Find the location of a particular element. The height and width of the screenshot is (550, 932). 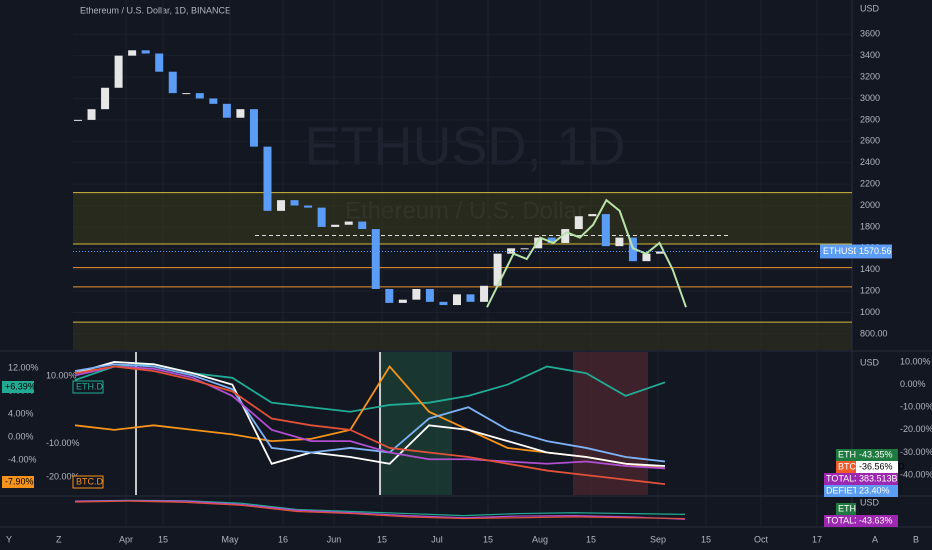

name-tag-label: ETH.D is located at coordinates (90, 386).